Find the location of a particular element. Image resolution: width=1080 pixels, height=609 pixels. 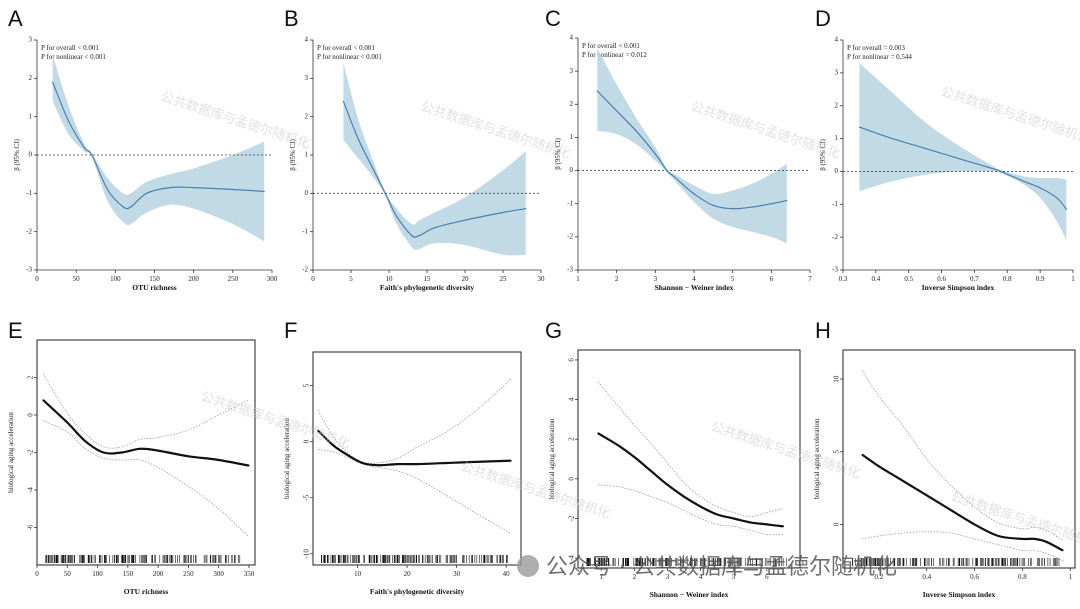

x-tick-label: 0.7 is located at coordinates (974, 279).